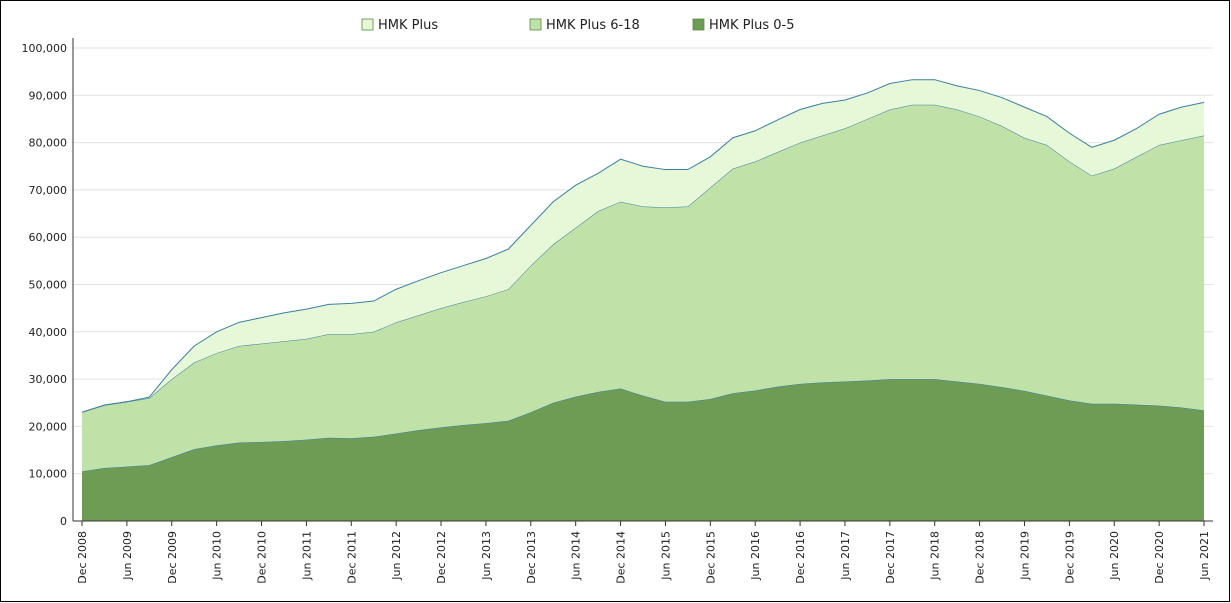  I want to click on y-tick-label: 80,000, so click(48, 143).